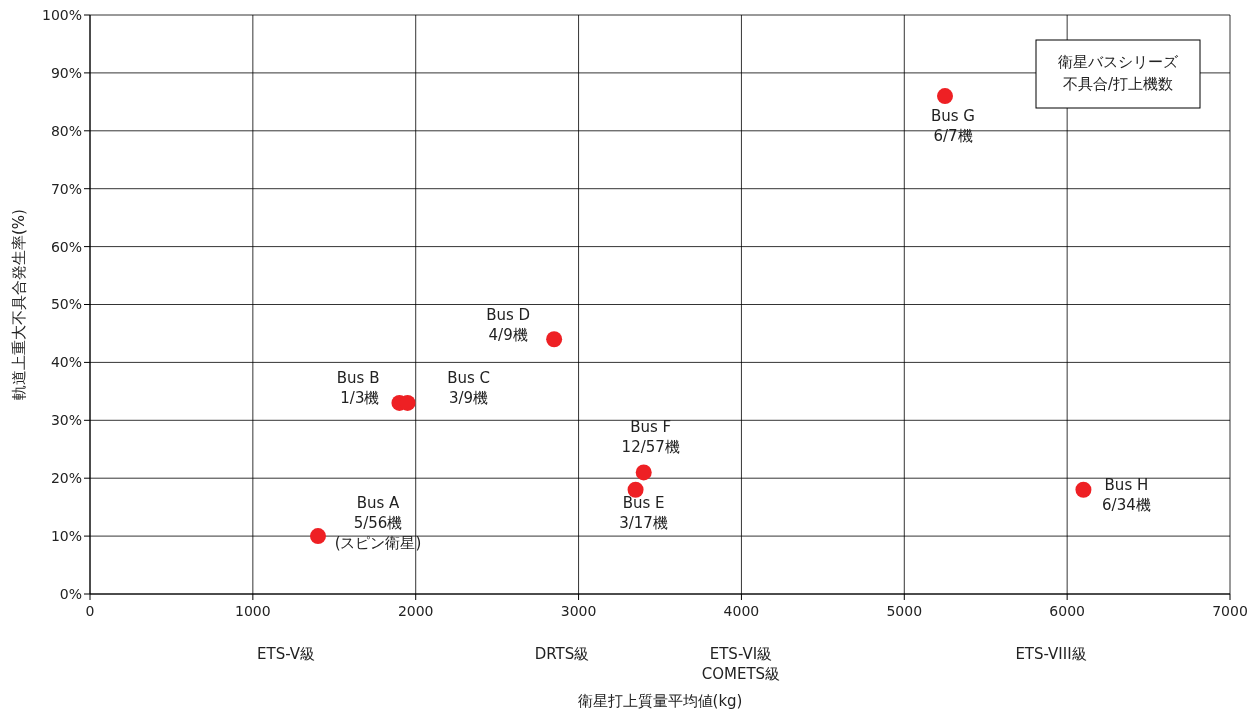 This screenshot has width=1259, height=720. Describe the element at coordinates (90, 611) in the screenshot. I see `x-tick-label: 0` at that location.